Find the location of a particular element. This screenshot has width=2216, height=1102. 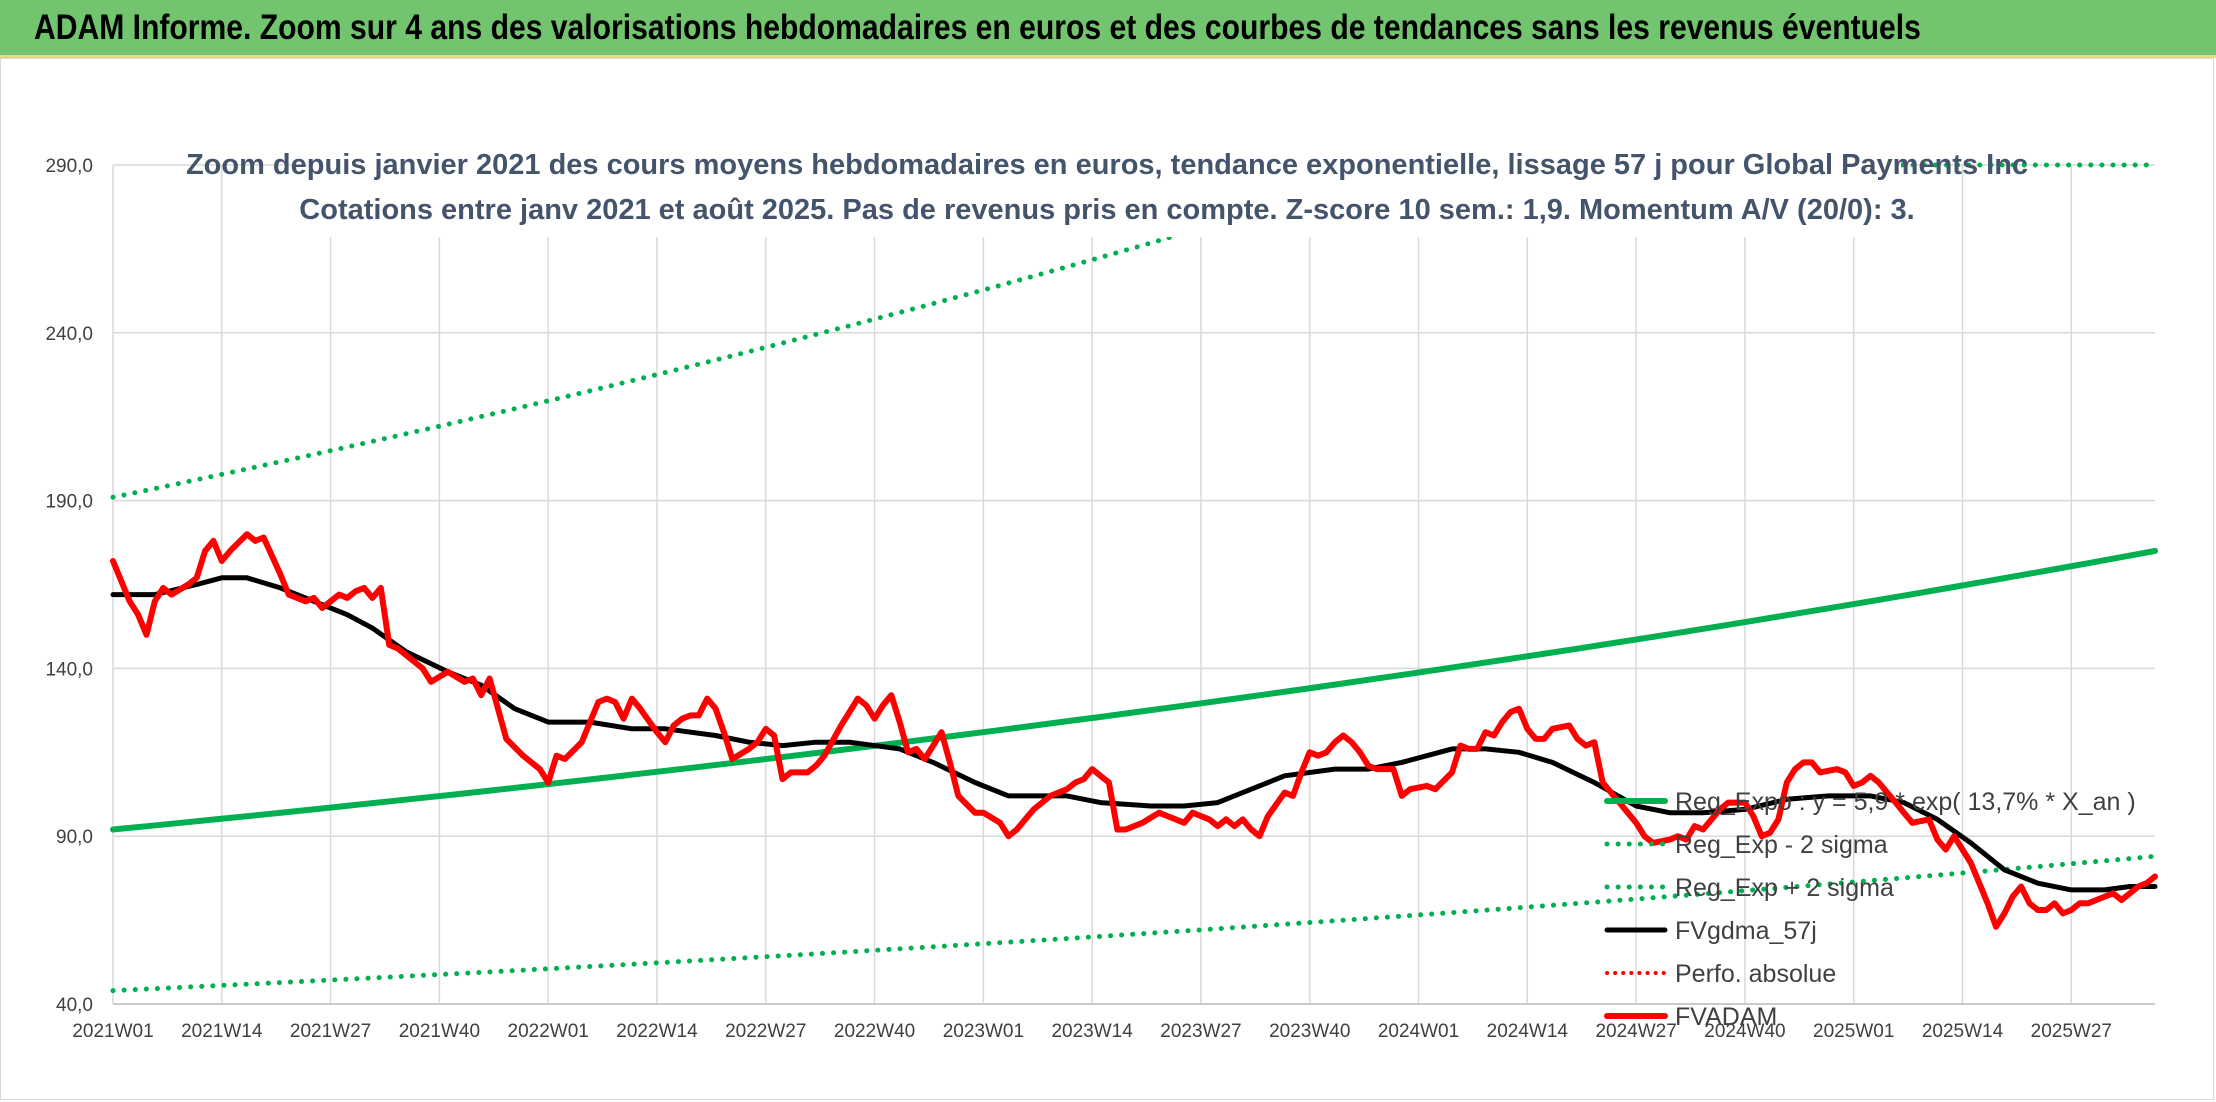

y-tick-label: 190,0 is located at coordinates (69, 502).